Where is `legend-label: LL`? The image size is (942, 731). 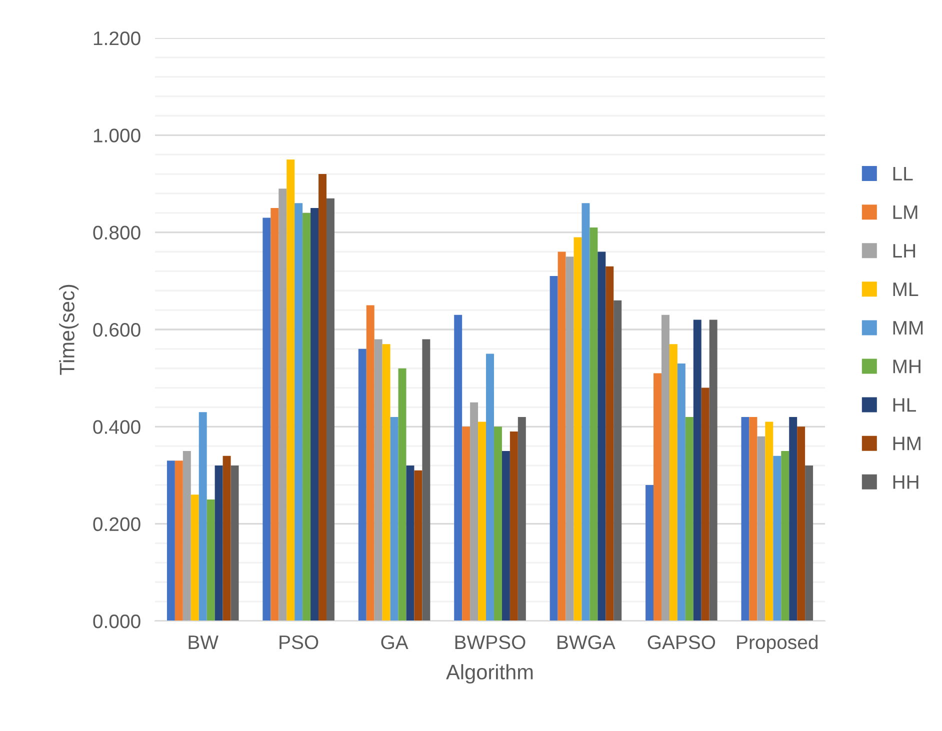 legend-label: LL is located at coordinates (903, 173).